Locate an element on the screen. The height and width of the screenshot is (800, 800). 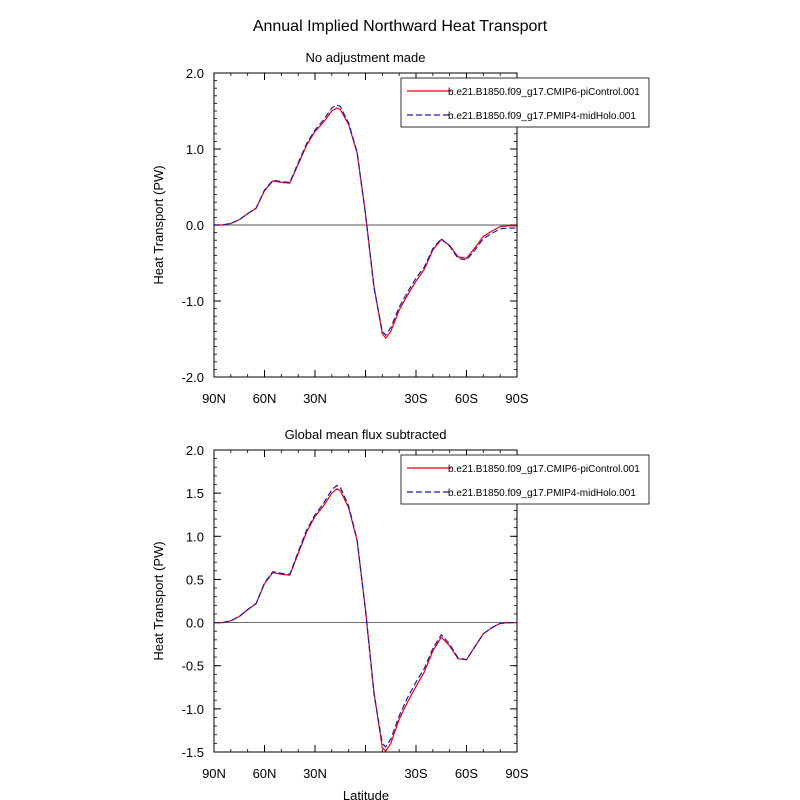
x-axis-label: Latitude is located at coordinates (366, 794).